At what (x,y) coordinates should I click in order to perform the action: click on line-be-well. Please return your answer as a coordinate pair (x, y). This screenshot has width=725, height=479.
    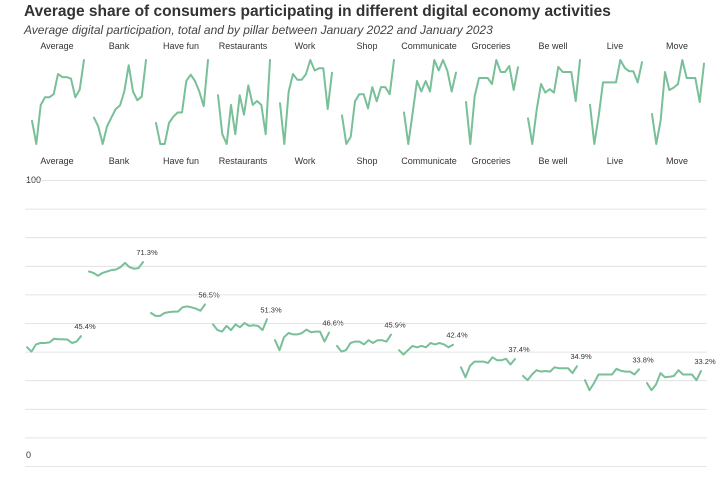
    Looking at the image, I should click on (550, 373).